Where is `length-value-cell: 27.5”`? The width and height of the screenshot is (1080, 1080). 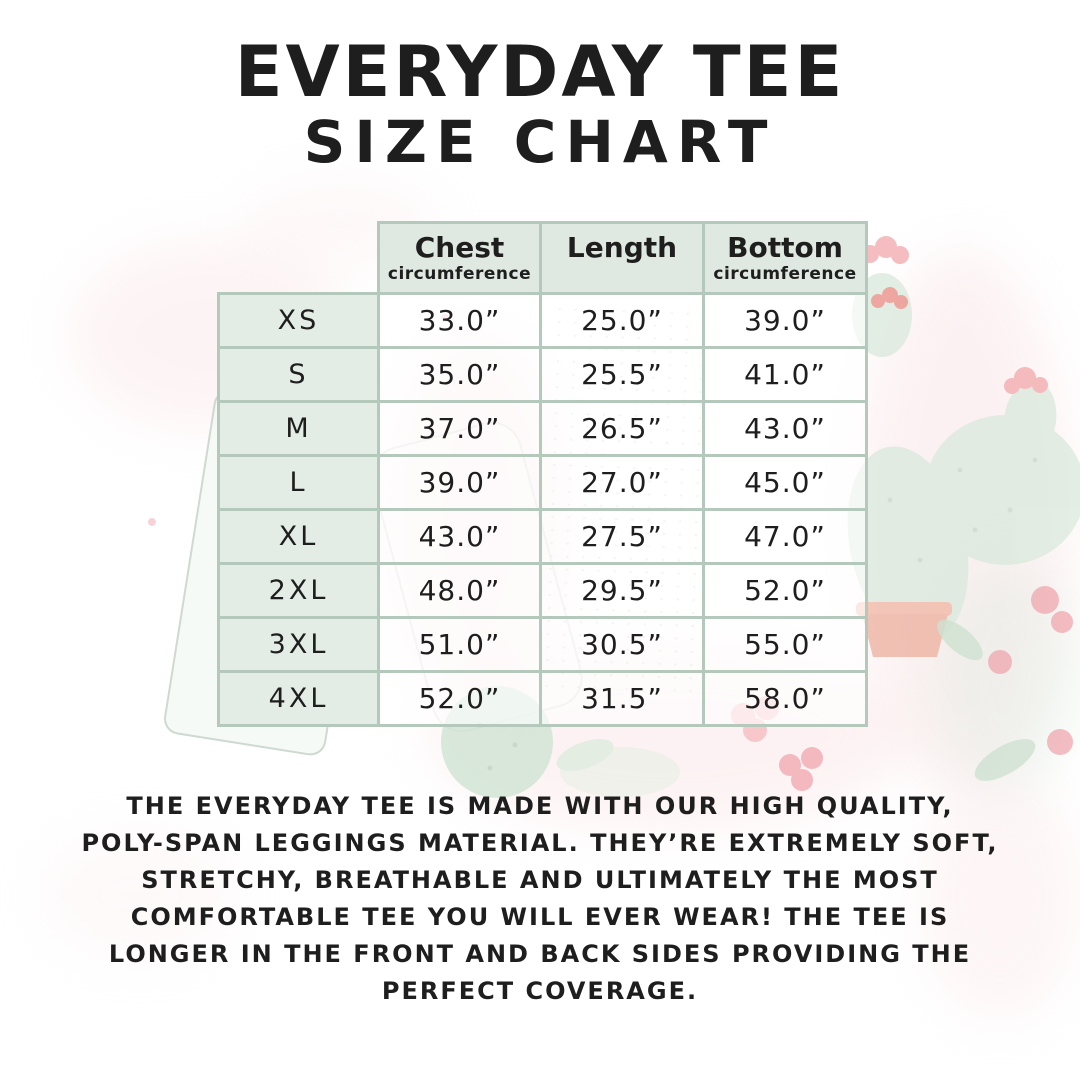 length-value-cell: 27.5” is located at coordinates (622, 536).